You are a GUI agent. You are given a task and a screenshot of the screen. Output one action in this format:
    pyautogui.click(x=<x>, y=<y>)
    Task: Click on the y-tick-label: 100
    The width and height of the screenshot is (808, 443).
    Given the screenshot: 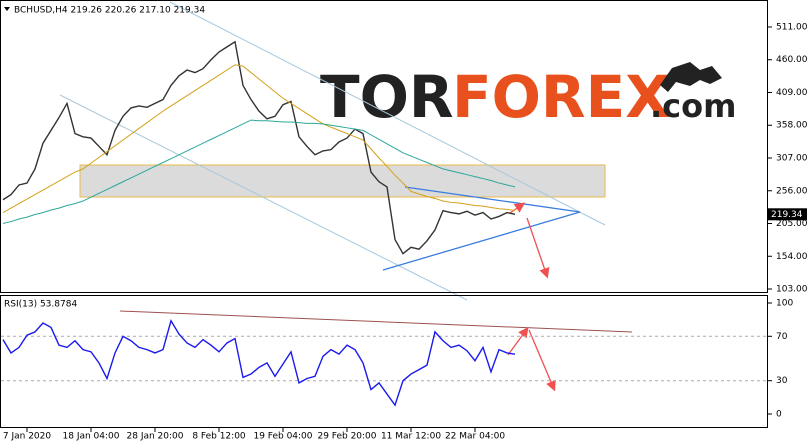 What is the action you would take?
    pyautogui.click(x=784, y=303)
    